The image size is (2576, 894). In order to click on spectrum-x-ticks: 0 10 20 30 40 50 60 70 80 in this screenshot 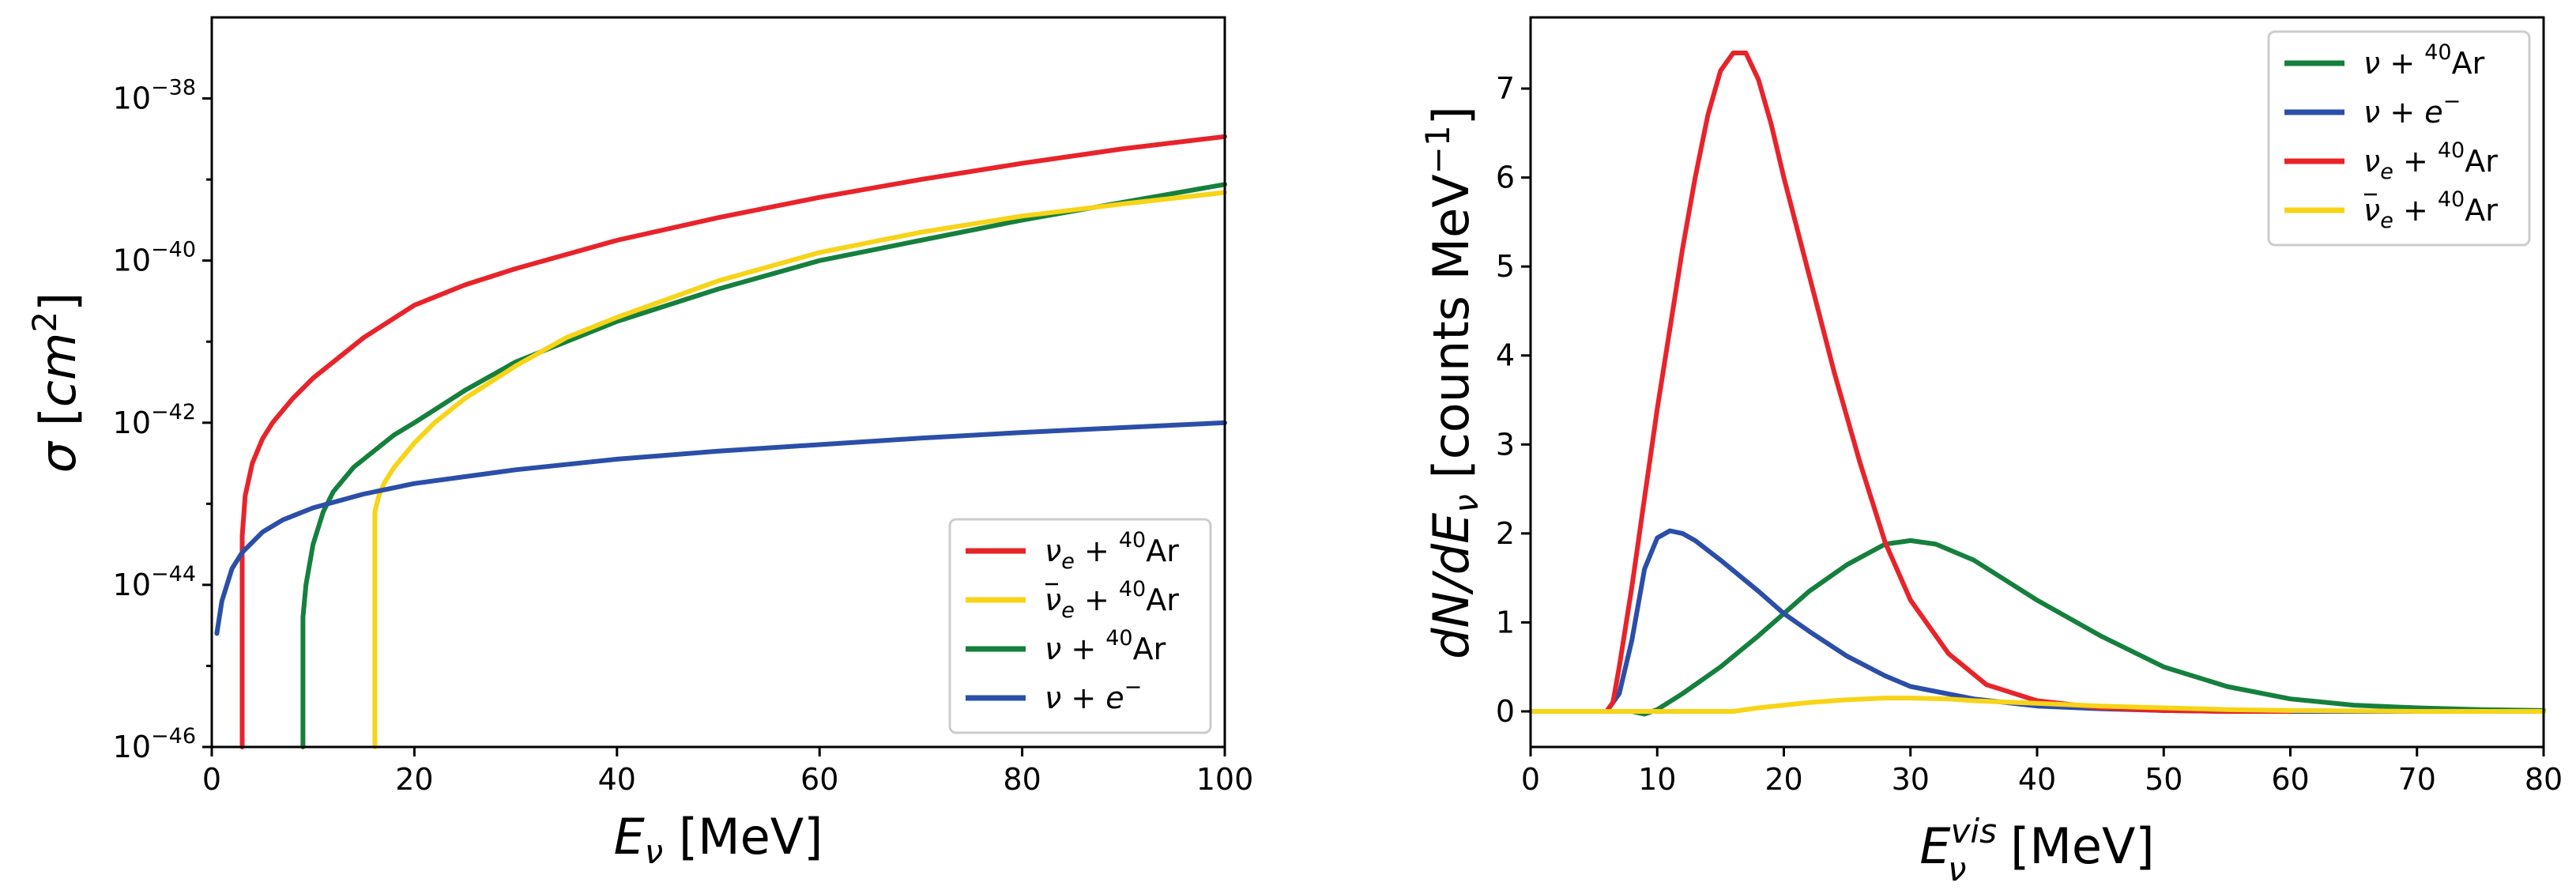, I will do `click(2042, 772)`.